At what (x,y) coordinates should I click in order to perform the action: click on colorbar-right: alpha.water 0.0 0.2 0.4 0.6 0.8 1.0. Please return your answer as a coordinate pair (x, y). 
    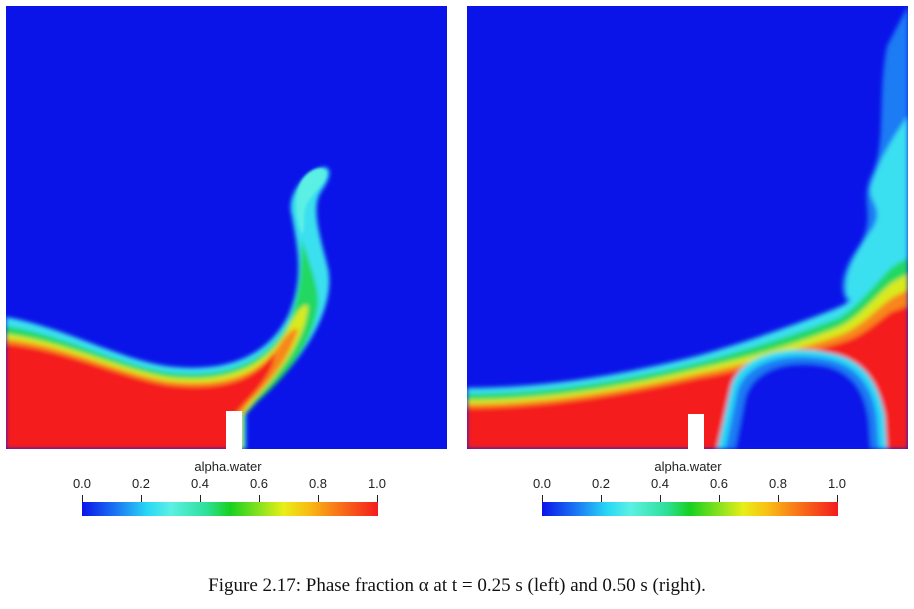
    Looking at the image, I should click on (689, 489).